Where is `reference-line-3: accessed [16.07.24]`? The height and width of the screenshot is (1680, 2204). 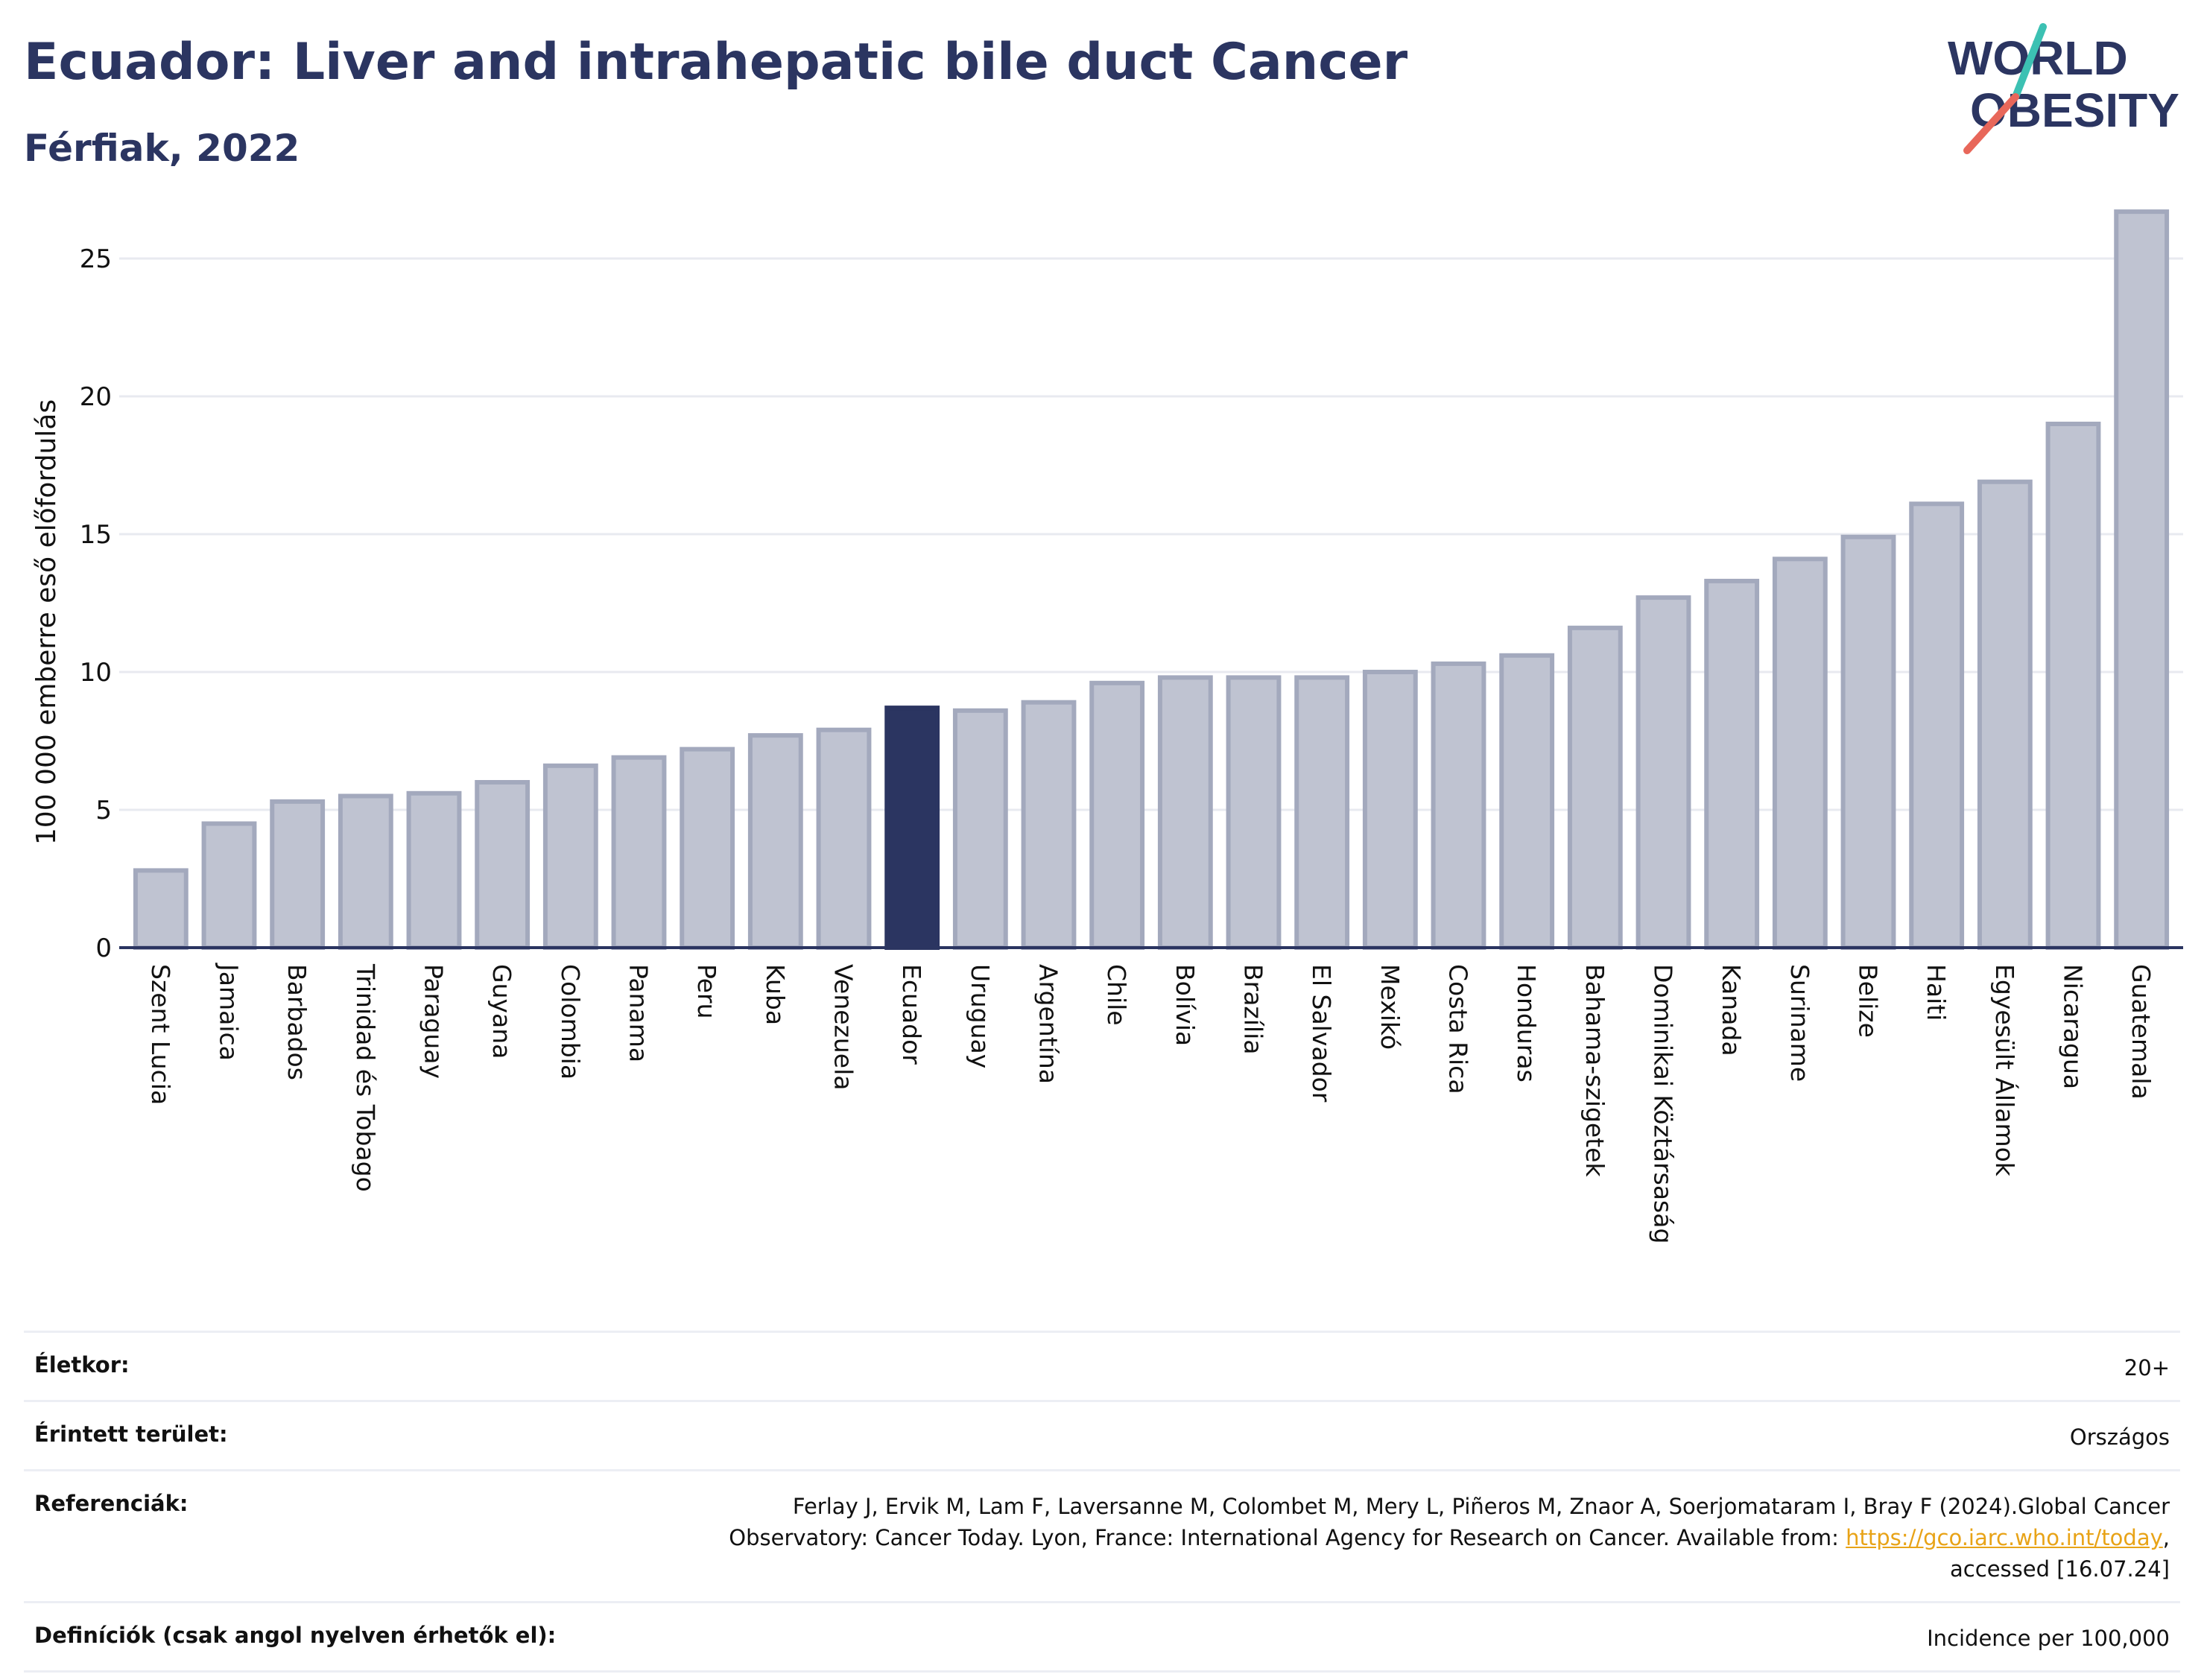
reference-line-3: accessed [16.07.24] is located at coordinates (2060, 1569).